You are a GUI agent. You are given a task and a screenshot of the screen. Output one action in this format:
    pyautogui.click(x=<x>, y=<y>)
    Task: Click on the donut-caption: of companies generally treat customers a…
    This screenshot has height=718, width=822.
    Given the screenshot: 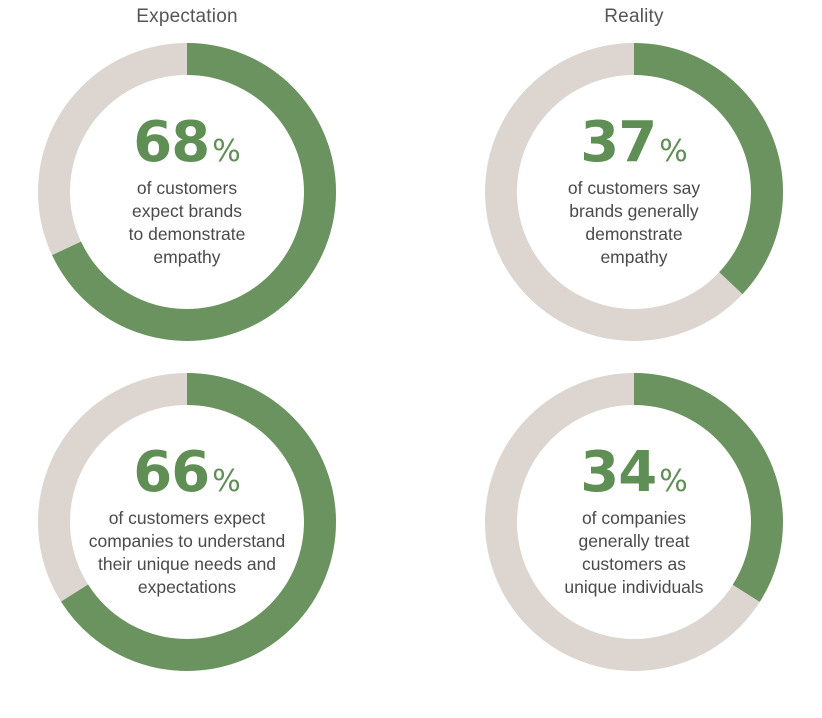 What is the action you would take?
    pyautogui.click(x=633, y=553)
    